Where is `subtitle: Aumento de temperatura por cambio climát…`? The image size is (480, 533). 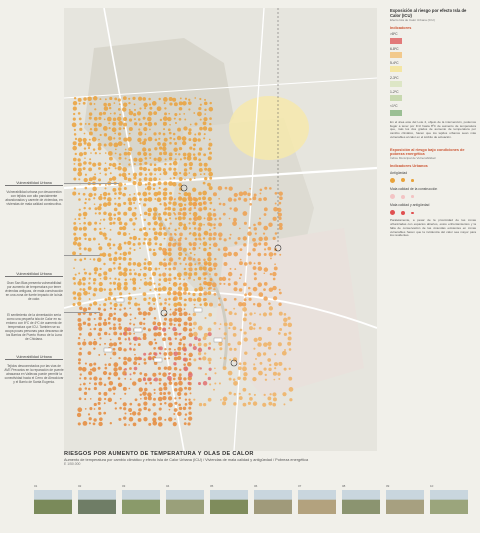
subtitle: Aumento de temperatura por cambio climát… is located at coordinates (186, 460).